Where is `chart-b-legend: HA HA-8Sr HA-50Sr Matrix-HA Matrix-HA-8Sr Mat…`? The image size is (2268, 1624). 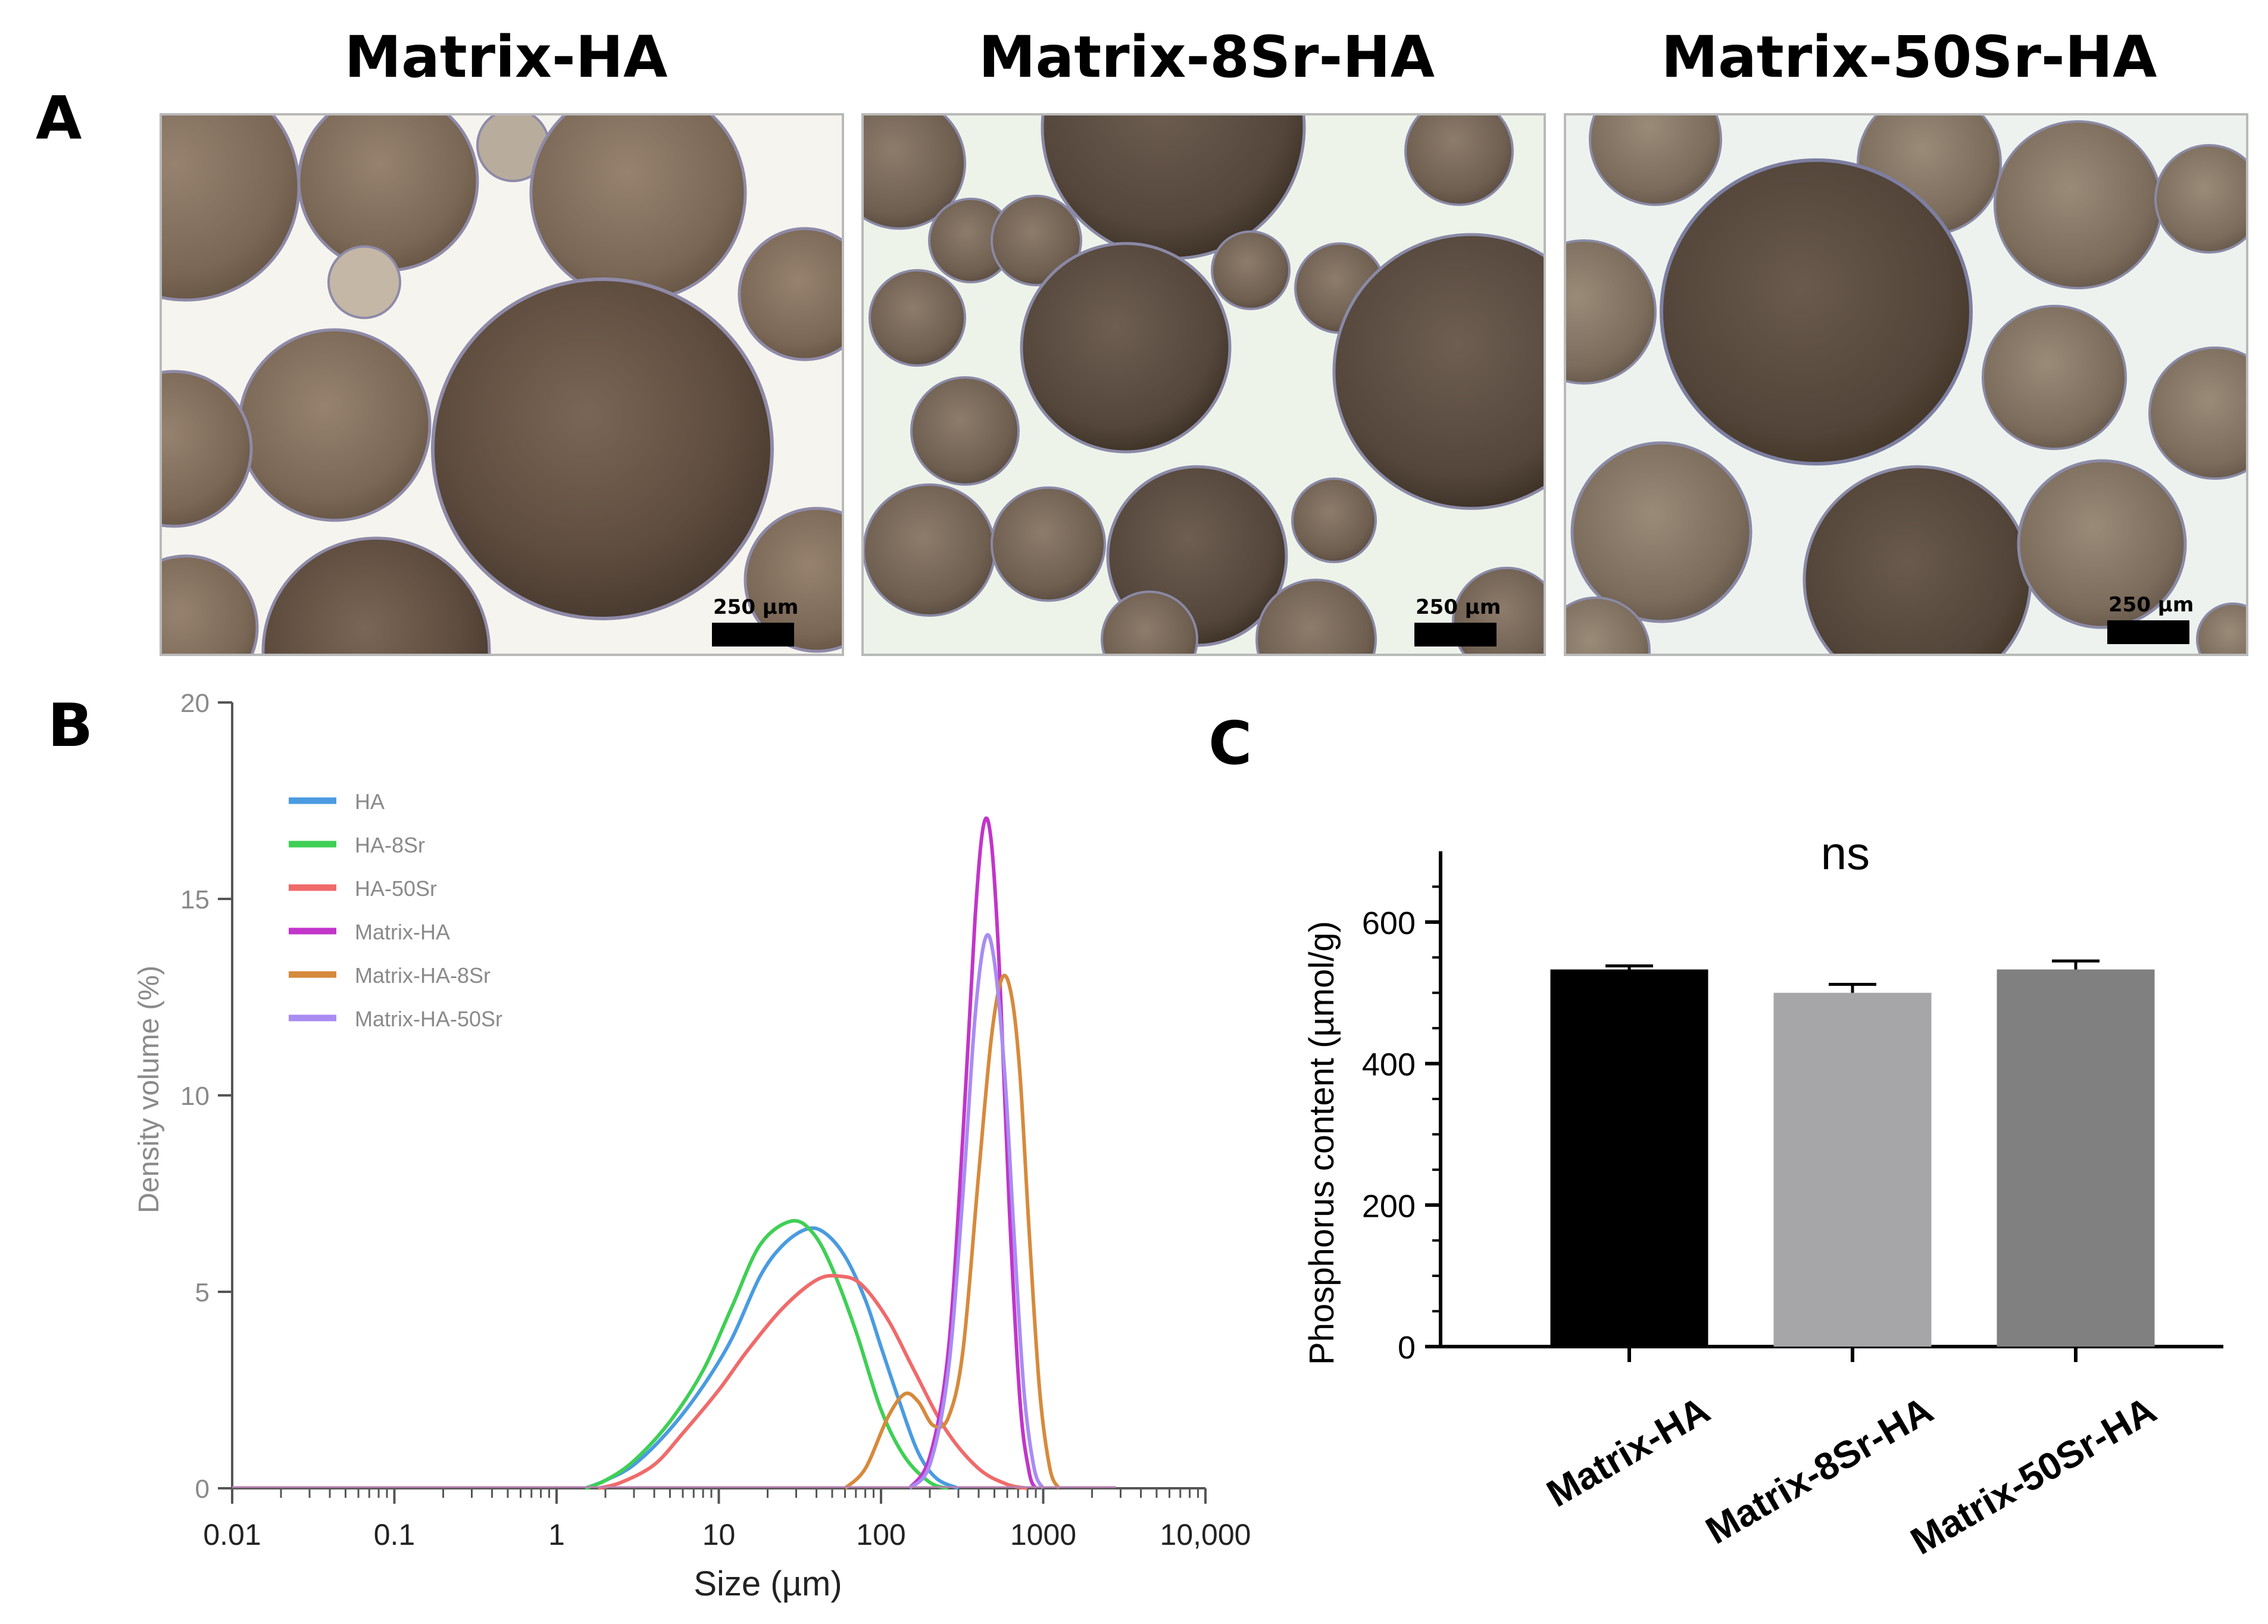
chart-b-legend: HA HA-8Sr HA-50Sr Matrix-HA Matrix-HA-8Sr Mat… is located at coordinates (395, 910).